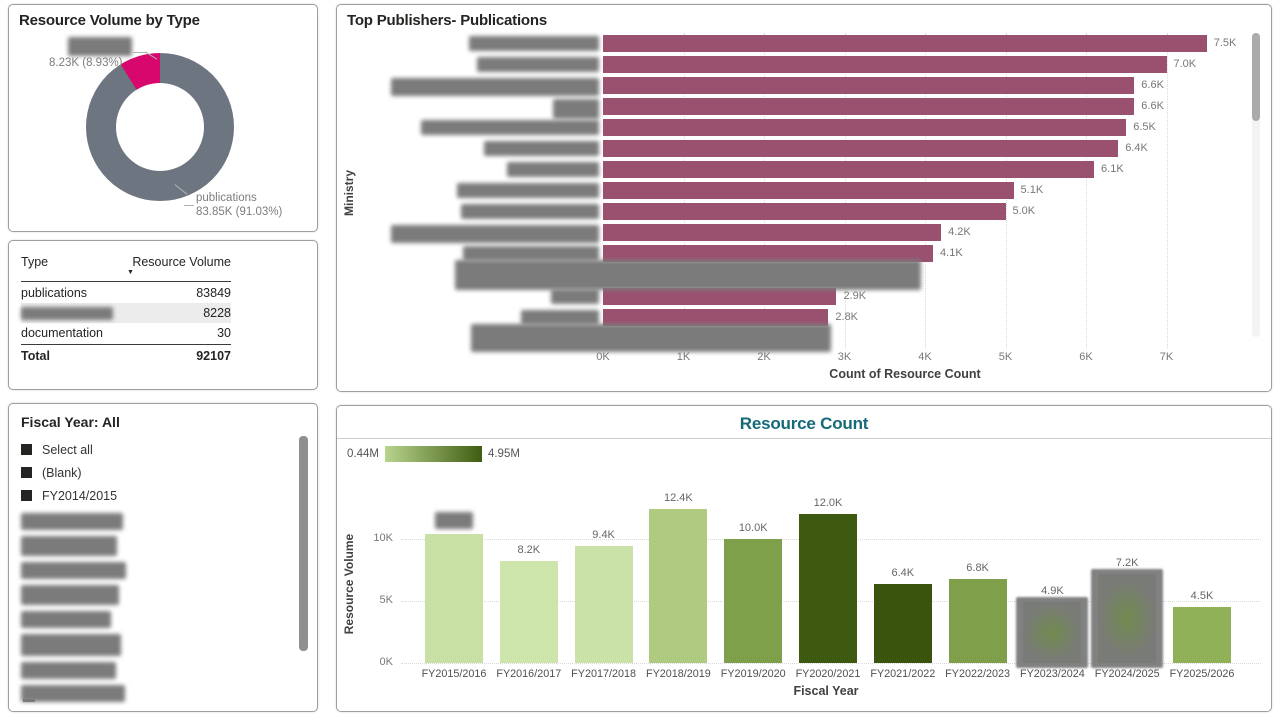  I want to click on publisher-row: 7.5K, so click(805, 43).